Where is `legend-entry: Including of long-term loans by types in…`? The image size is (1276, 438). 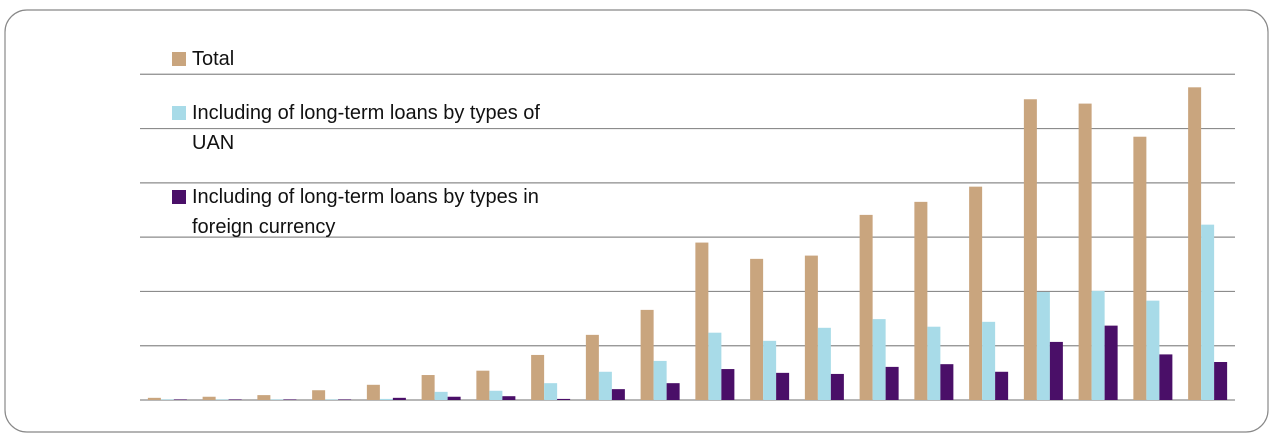 legend-entry: Including of long-term loans by types in… is located at coordinates (362, 212).